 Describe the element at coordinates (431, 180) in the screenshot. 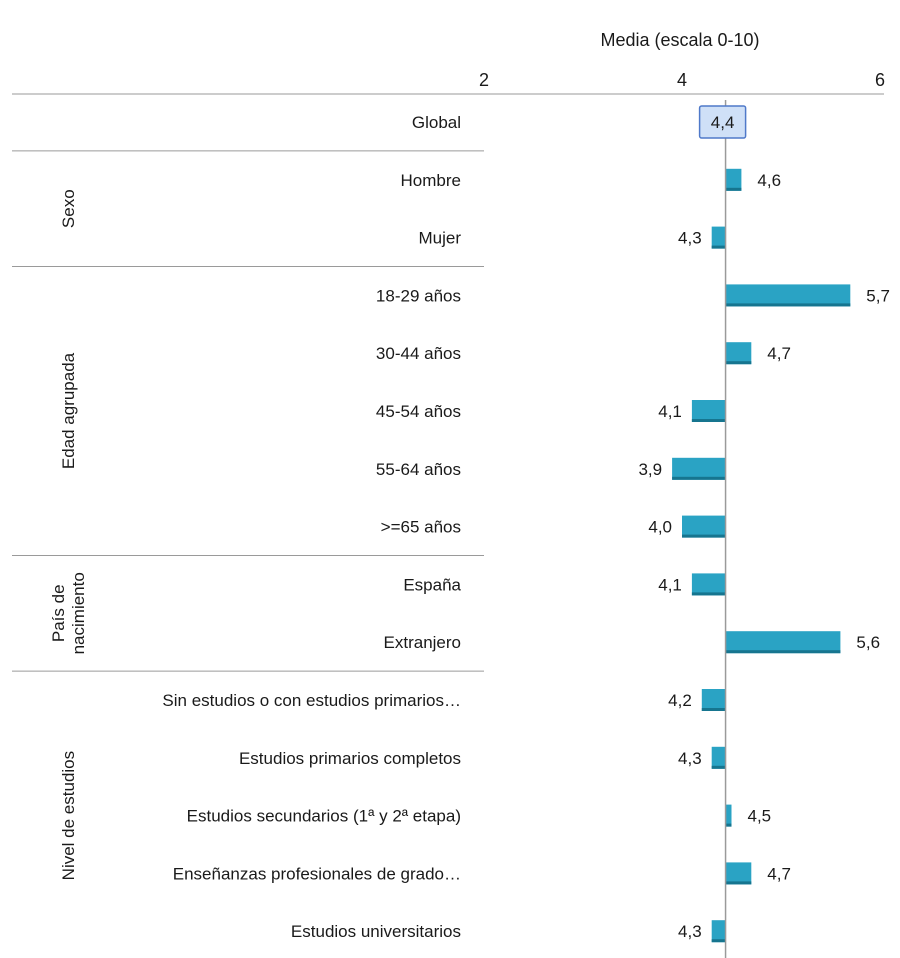

I see `category-label: Hombre` at that location.